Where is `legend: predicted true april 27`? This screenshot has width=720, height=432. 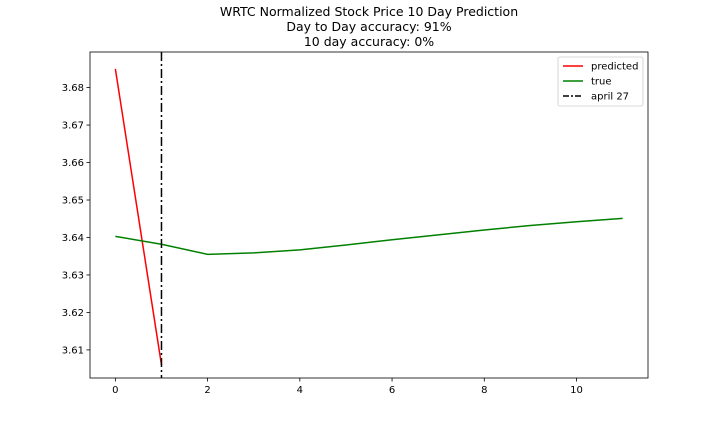 legend: predicted true april 27 is located at coordinates (600, 81).